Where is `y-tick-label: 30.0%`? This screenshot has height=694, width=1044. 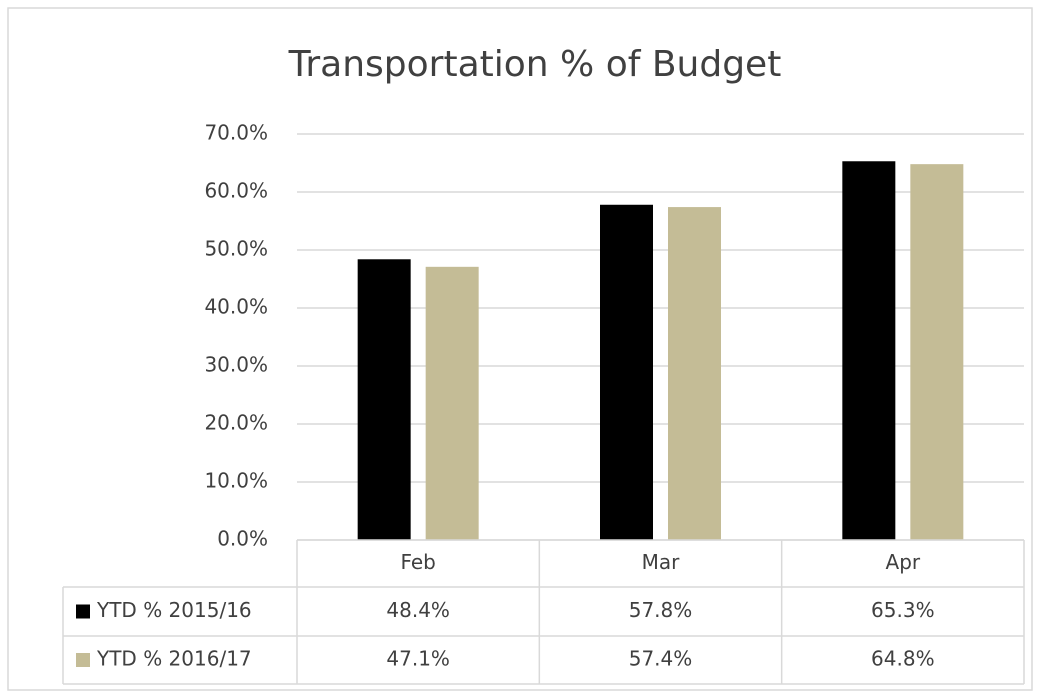 y-tick-label: 30.0% is located at coordinates (236, 365).